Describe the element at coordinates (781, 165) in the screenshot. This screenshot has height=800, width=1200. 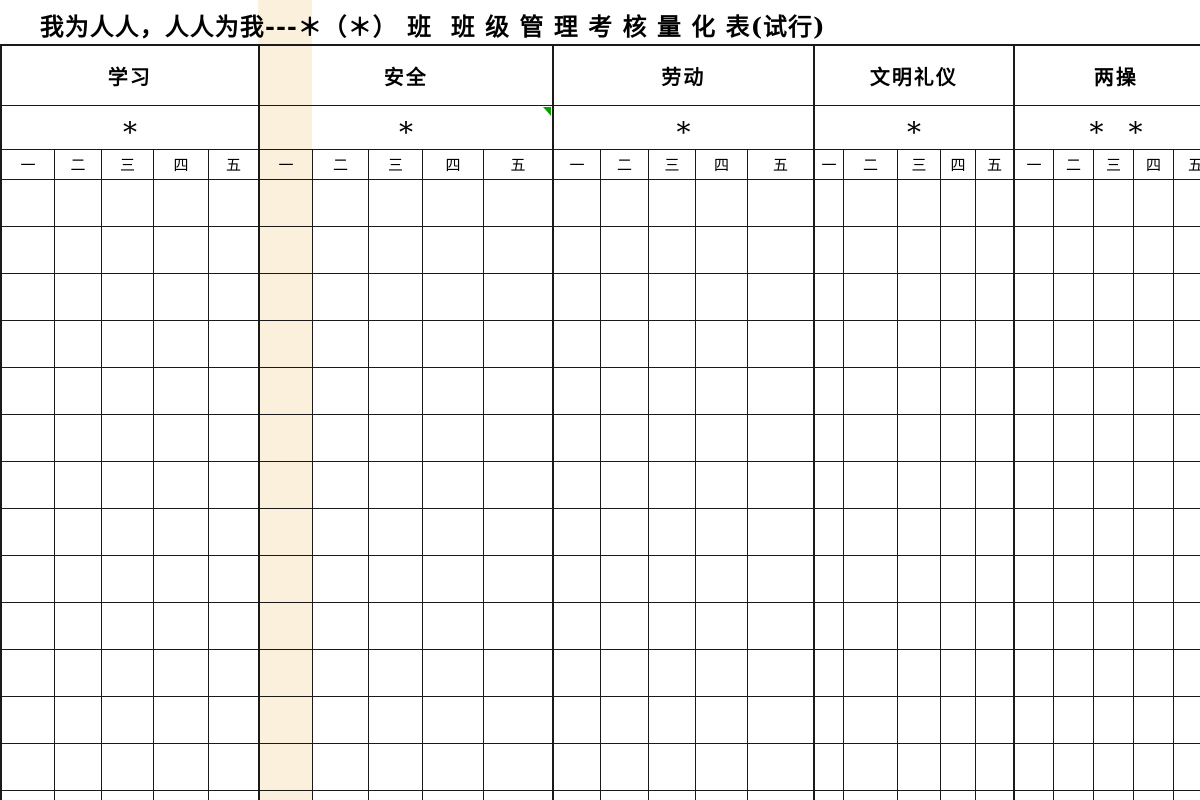
I see `day-header-cell: 五` at that location.